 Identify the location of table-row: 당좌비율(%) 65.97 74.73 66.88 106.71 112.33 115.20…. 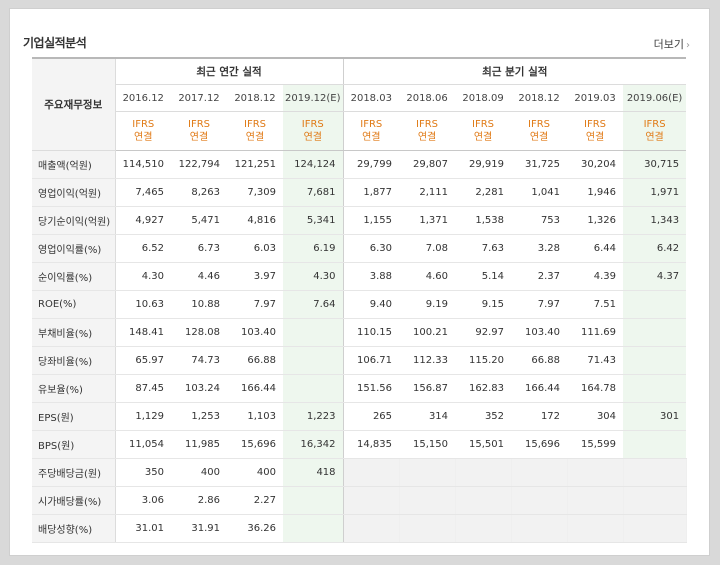
(359, 360).